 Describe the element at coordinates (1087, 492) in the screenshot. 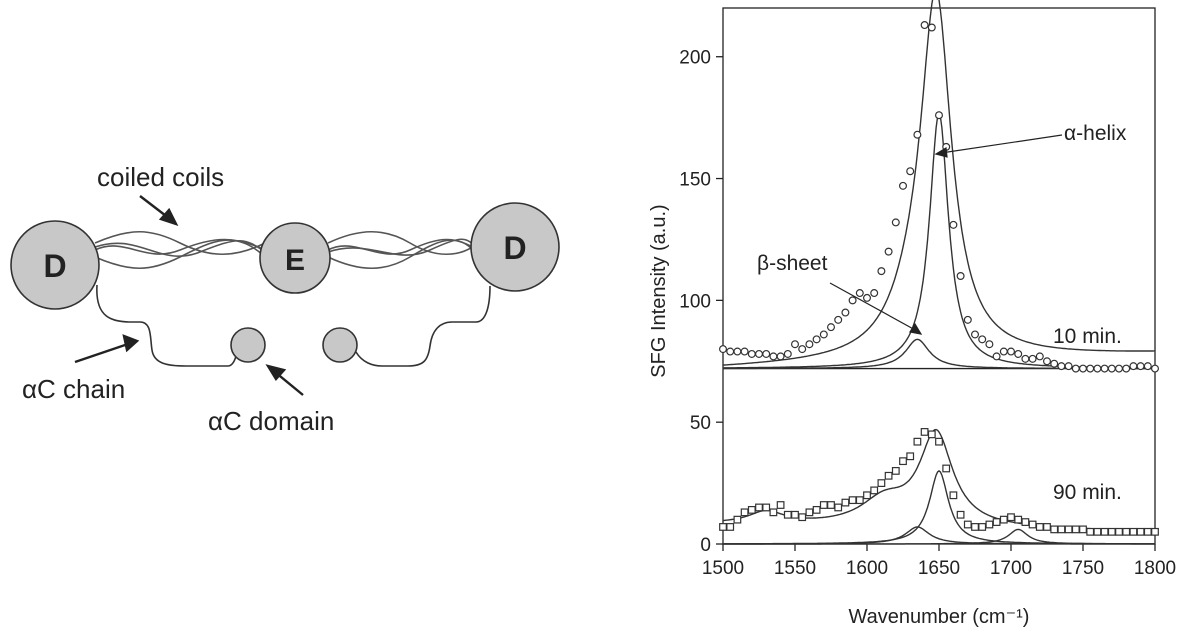

I see `time-90-label: 90 min.` at that location.